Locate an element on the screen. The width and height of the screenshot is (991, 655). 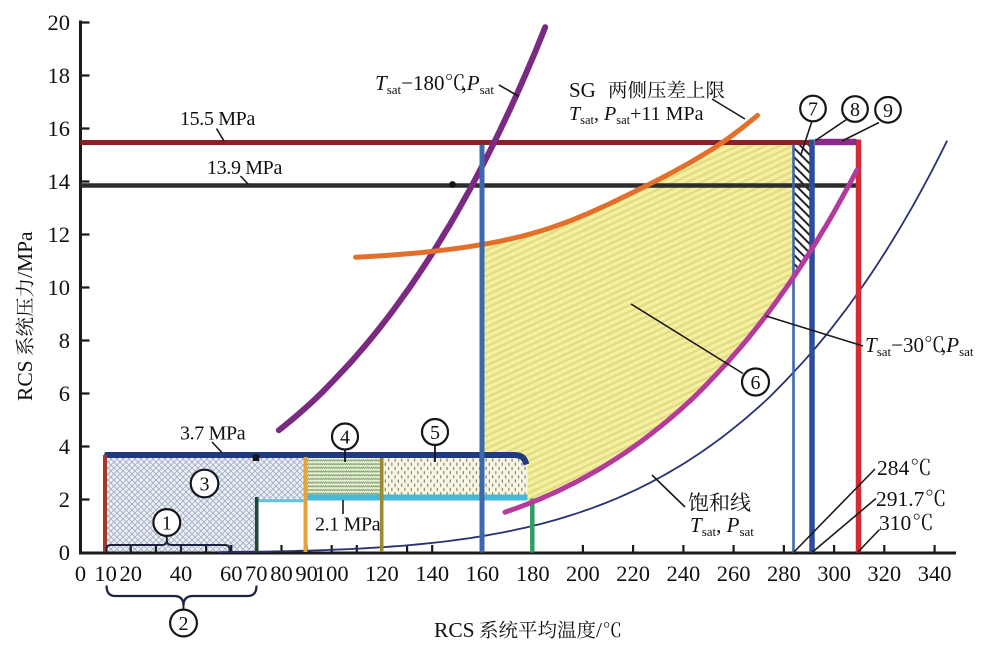
svg-text: 220 is located at coordinates (633, 573).